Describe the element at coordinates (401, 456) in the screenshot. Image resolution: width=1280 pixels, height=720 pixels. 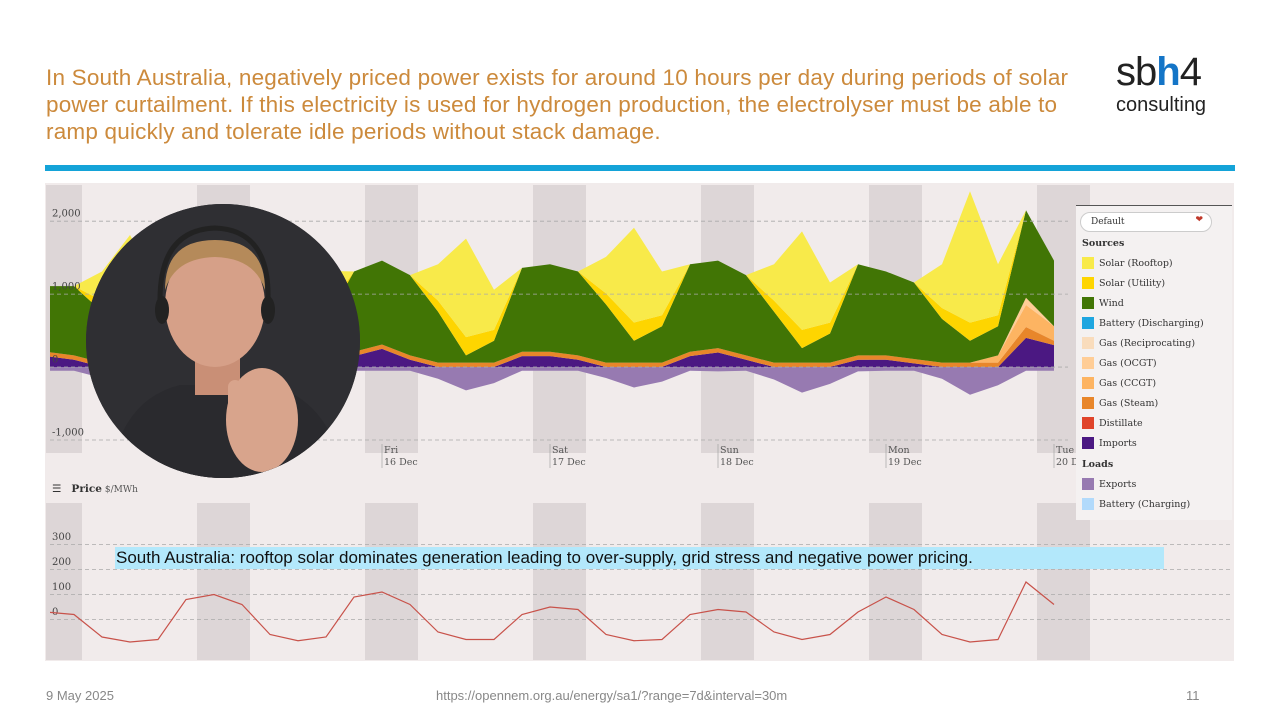
I see `x-tick-label: Fri 16 Dec` at that location.